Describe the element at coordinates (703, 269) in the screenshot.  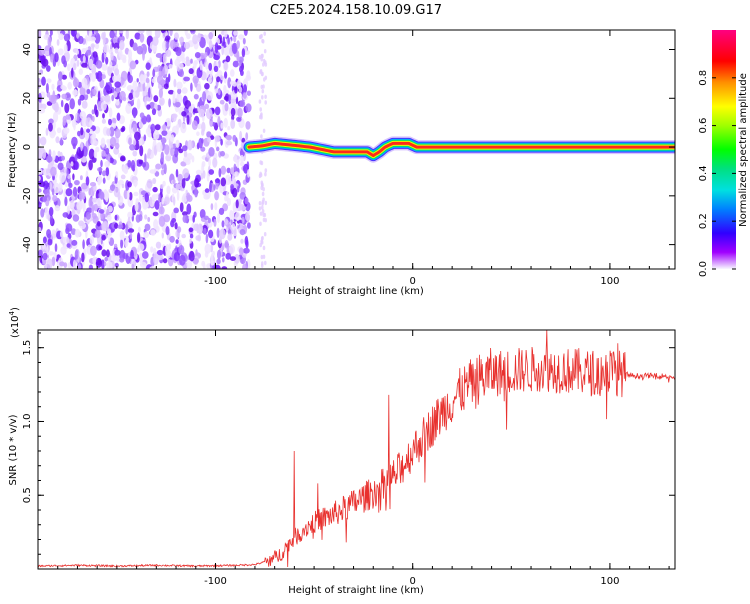
I see `colorbar-tick-label: 0.0` at that location.